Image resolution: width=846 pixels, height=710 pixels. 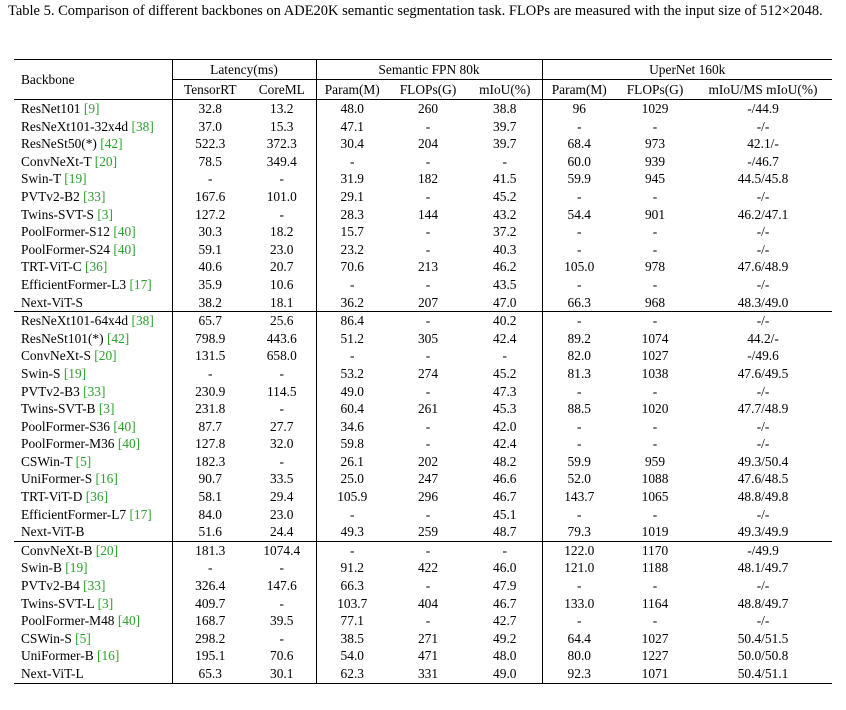 I want to click on cell-tensorrt: 167.6, so click(x=209, y=196).